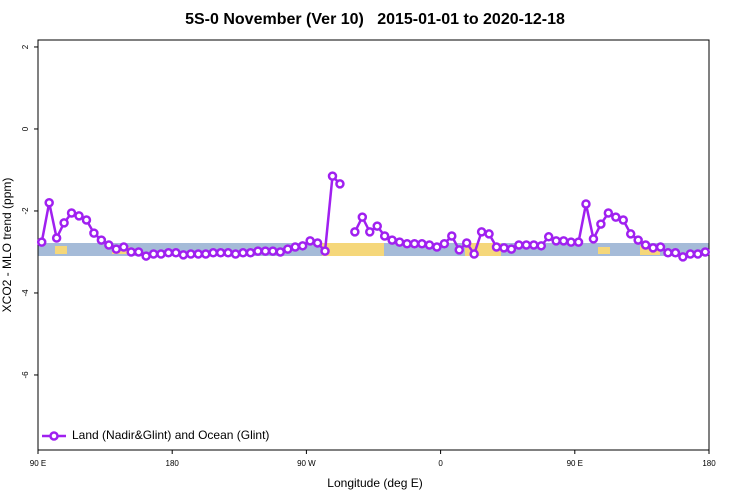 This screenshot has width=750, height=500. What do you see at coordinates (440, 463) in the screenshot?
I see `x-tick-label: 0` at bounding box center [440, 463].